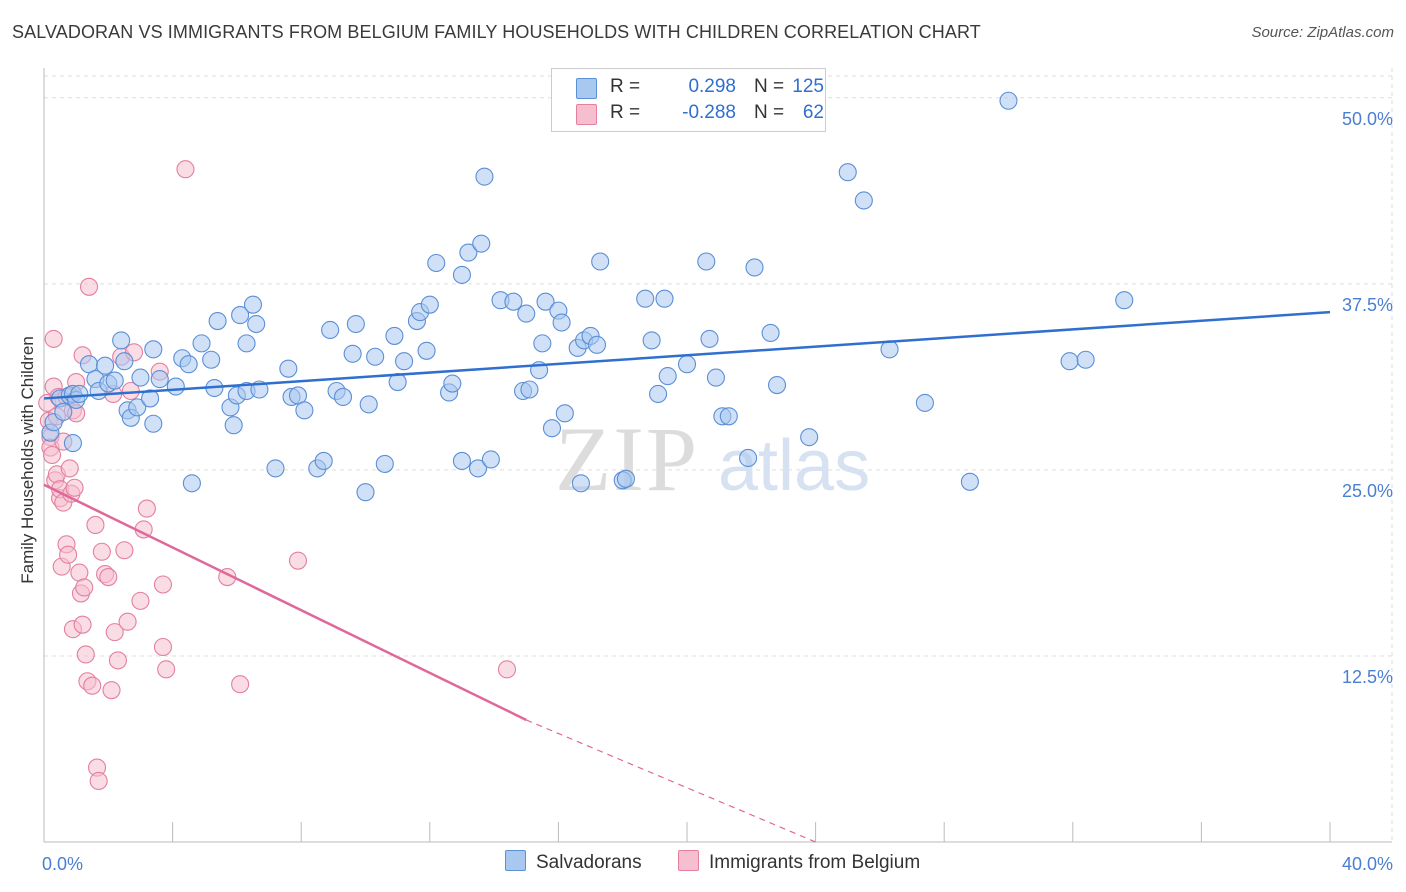 The height and width of the screenshot is (892, 1406). Describe the element at coordinates (62, 864) in the screenshot. I see `x-tick-label-min: 0.0%` at that location.